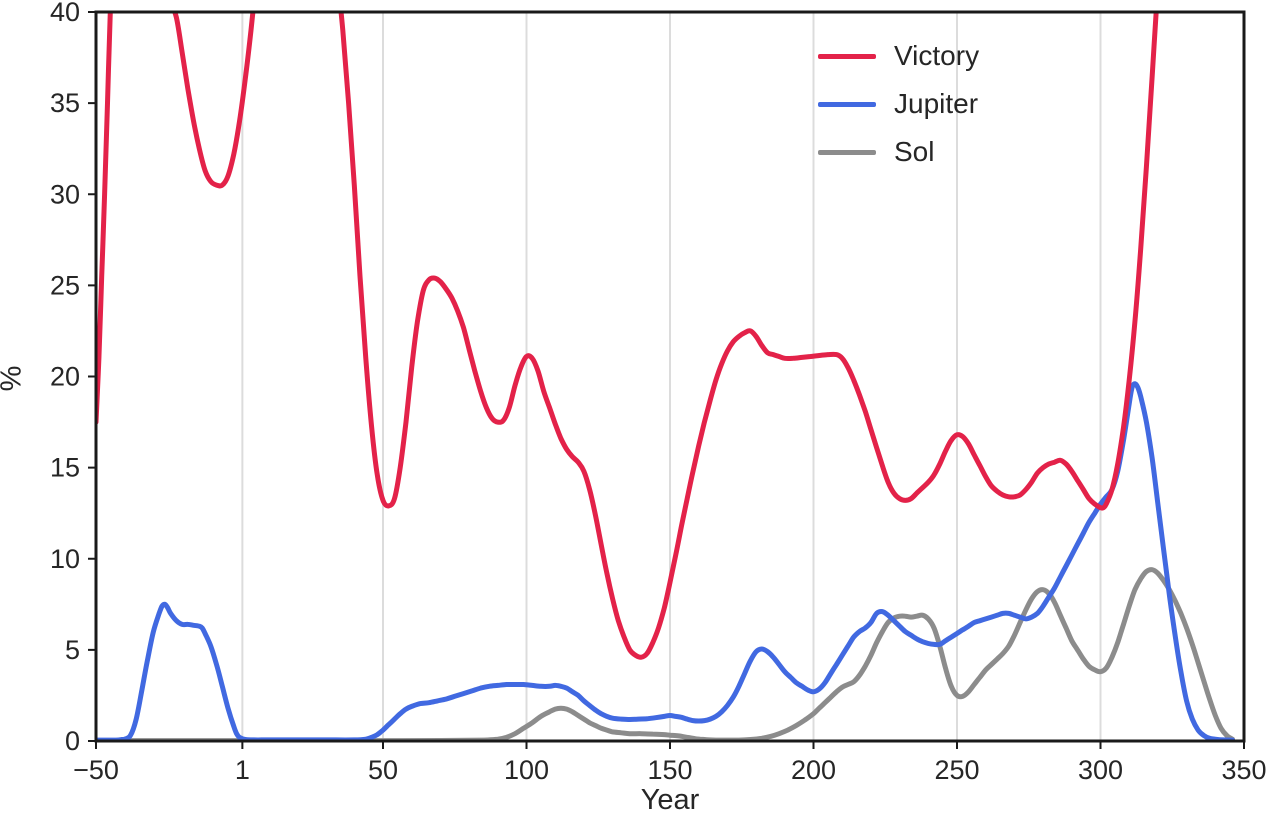  I want to click on legend-item-victory: Victory, so click(898, 56).